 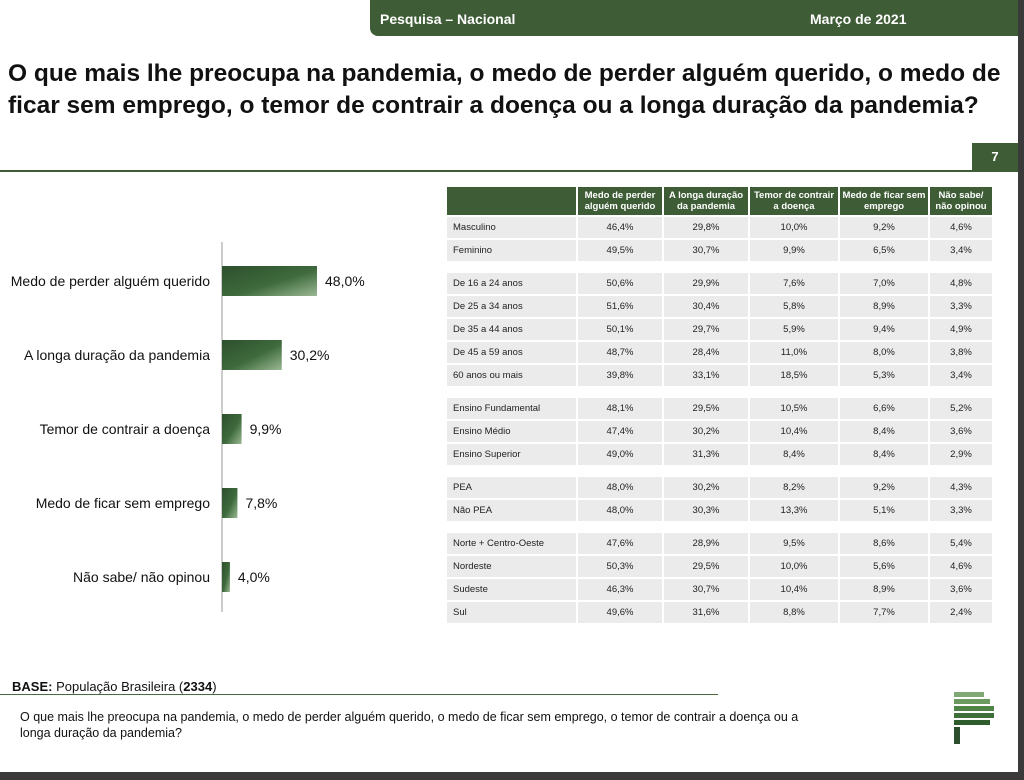 I want to click on table-cell: 3,4%, so click(x=961, y=250).